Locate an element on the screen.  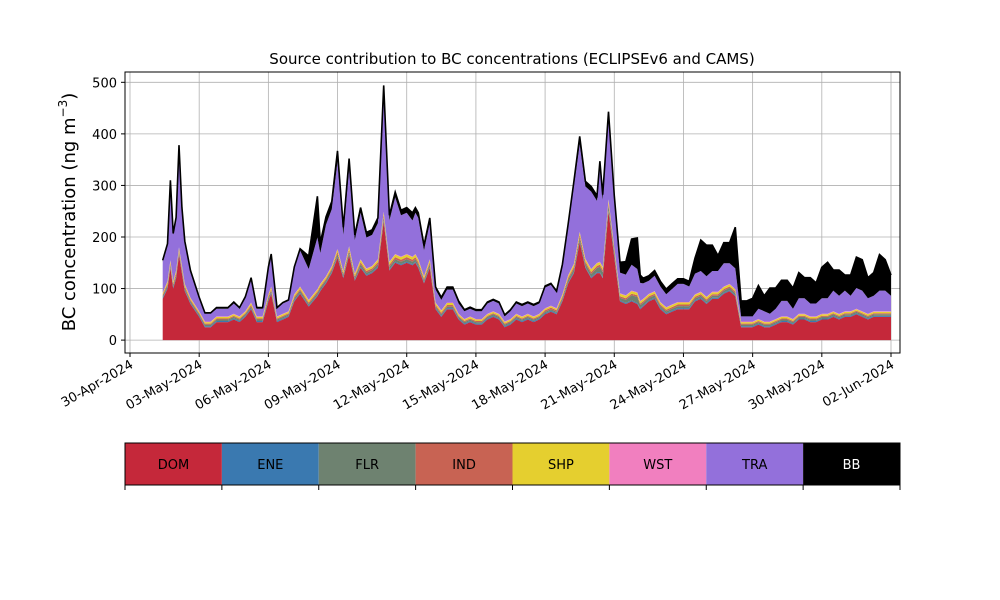
legend: DOM ENE FLR IND SHP WST TRA BB is located at coordinates (512, 466).